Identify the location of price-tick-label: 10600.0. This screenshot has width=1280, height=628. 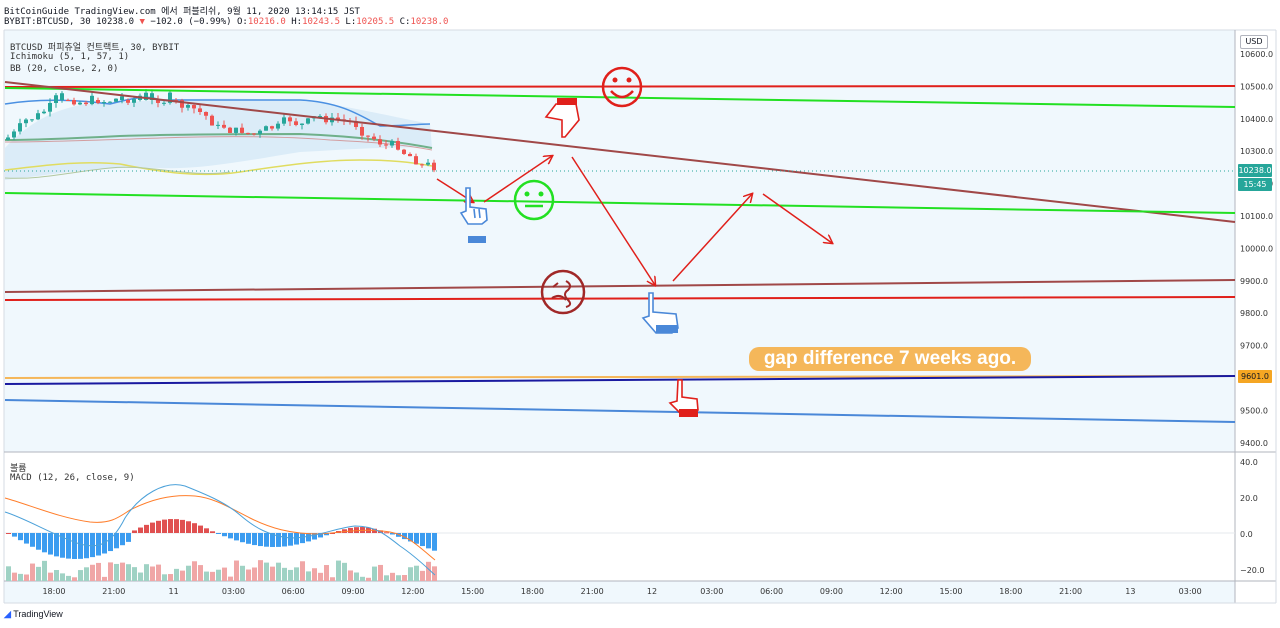
(1256, 54).